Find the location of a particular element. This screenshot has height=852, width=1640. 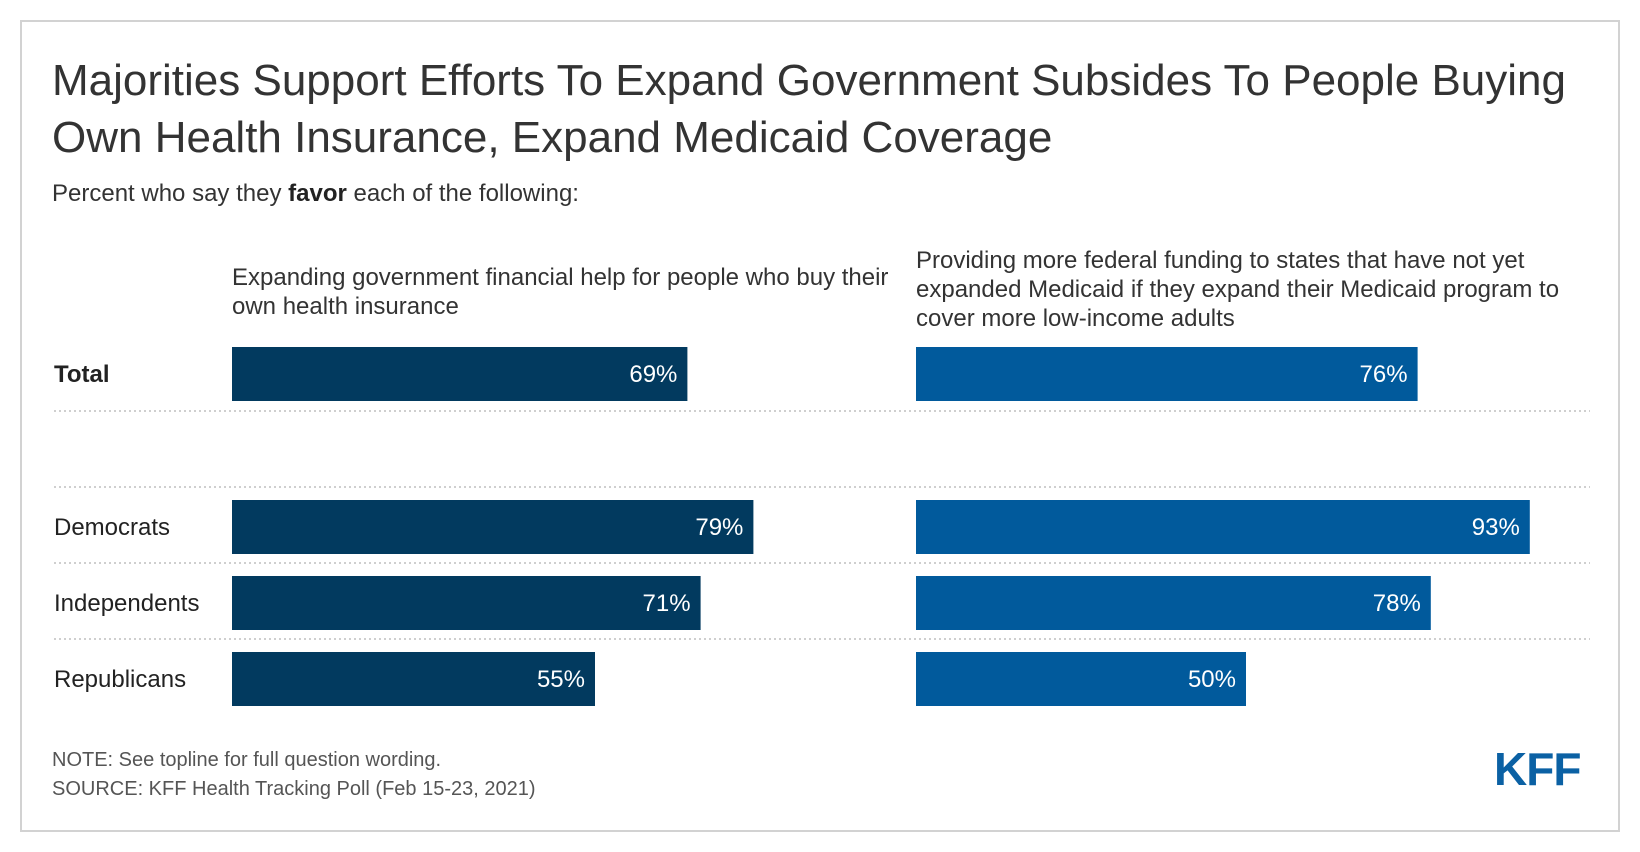

data-label-s2-independents: 78% is located at coordinates (1397, 603).